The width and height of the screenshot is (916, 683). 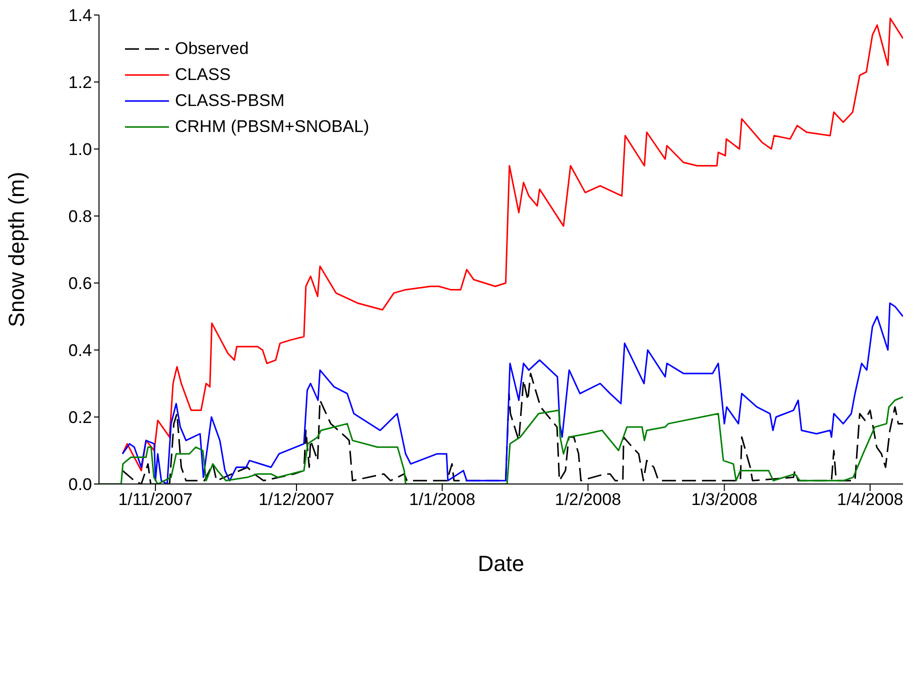 I want to click on y-axis-title: Snow depth (m), so click(x=16, y=250).